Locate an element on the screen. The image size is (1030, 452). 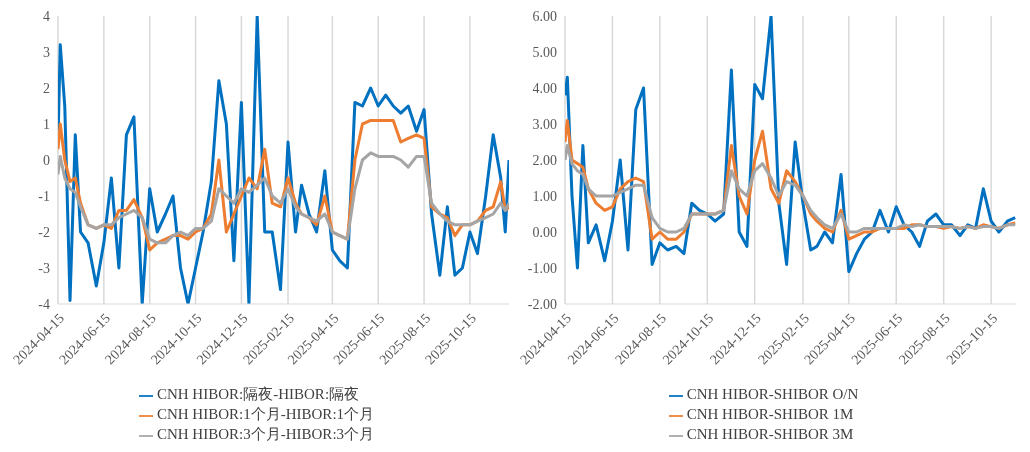
legend-label: CNH HIBOR-SHIBOR O/N is located at coordinates (772, 394).